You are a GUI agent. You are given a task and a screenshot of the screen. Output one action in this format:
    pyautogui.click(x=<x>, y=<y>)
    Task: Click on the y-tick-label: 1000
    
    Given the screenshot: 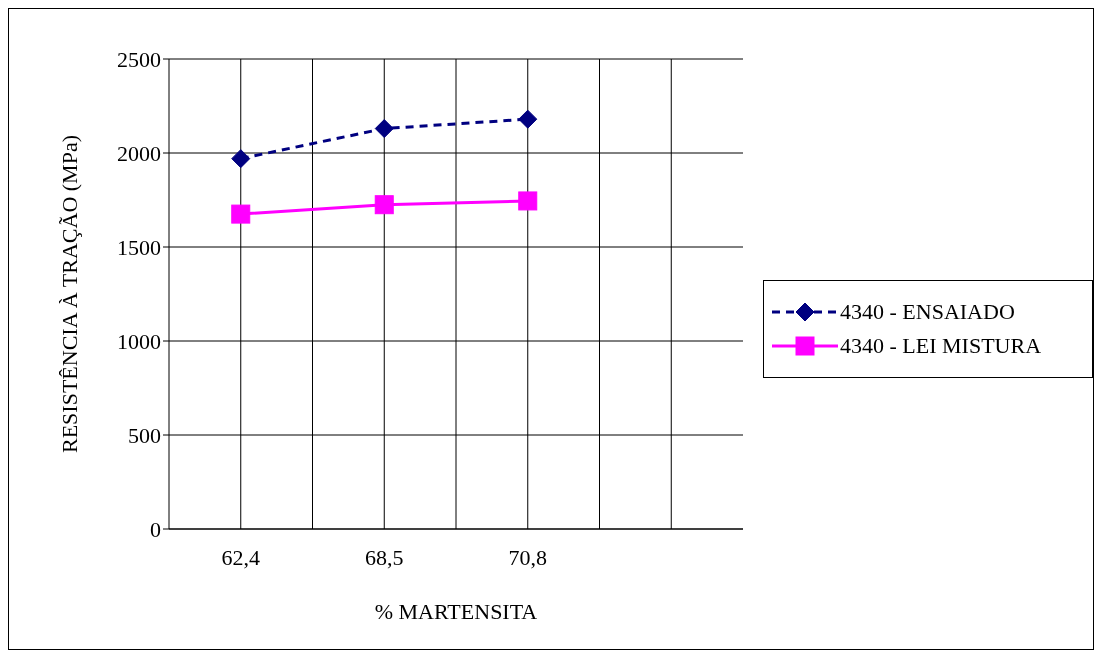 What is the action you would take?
    pyautogui.click(x=139, y=341)
    